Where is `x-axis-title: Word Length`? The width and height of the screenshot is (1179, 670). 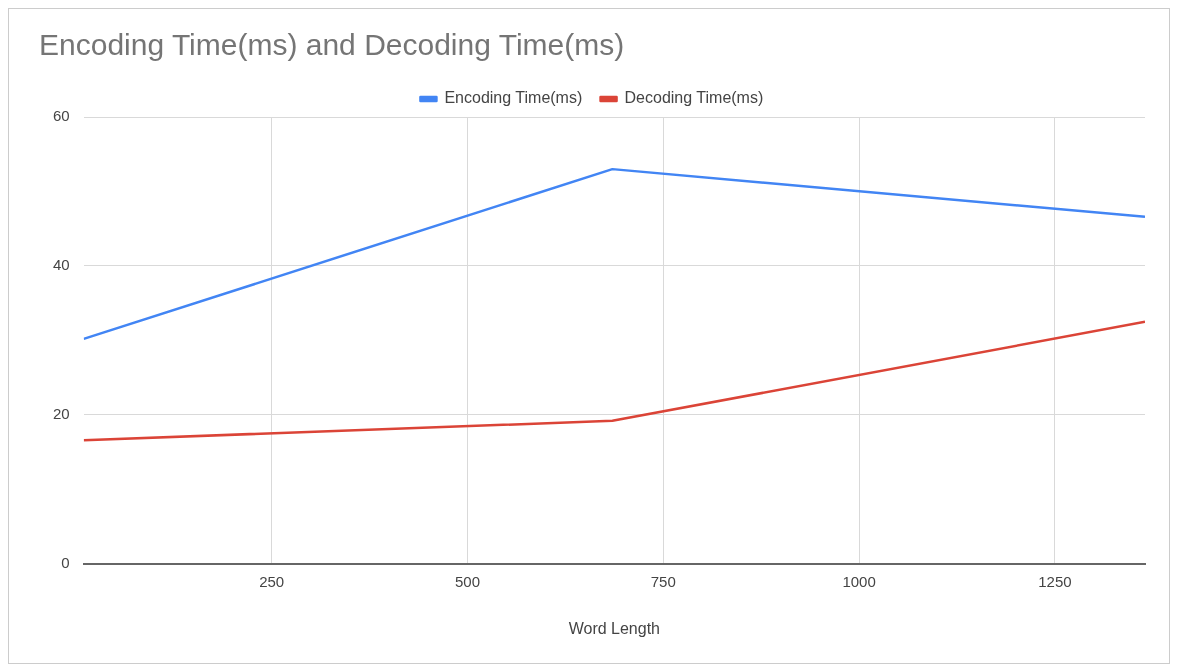
x-axis-title: Word Length is located at coordinates (614, 628).